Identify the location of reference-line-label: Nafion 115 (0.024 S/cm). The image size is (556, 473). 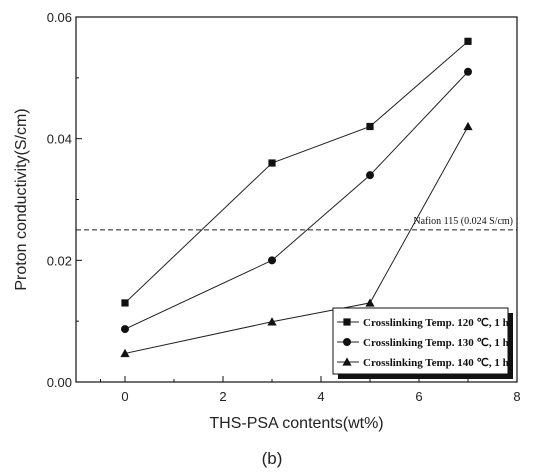
(463, 221).